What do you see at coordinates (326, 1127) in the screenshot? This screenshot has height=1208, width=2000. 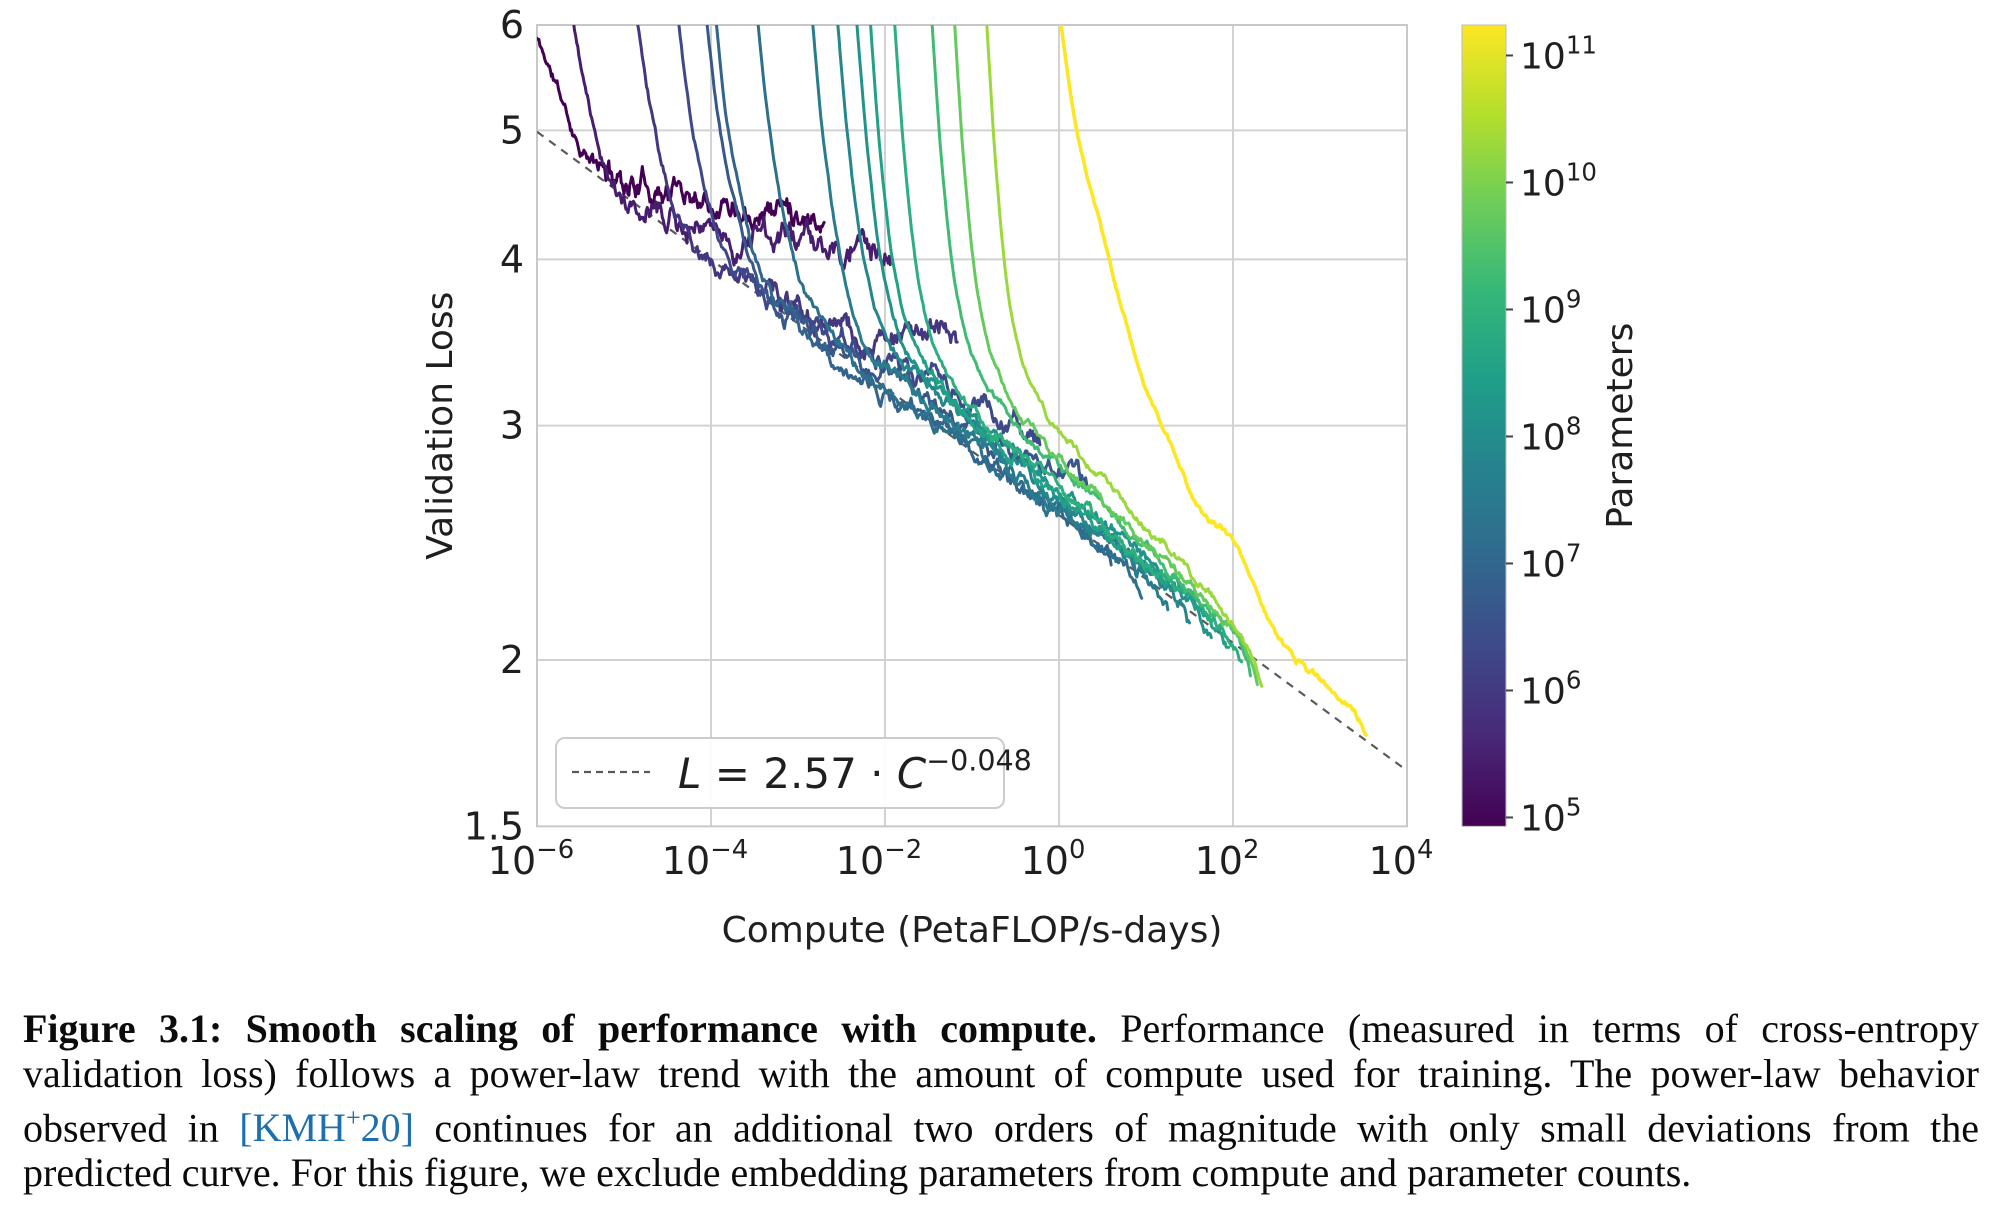 I see `citation-link-kmh20: [KMH+20]` at bounding box center [326, 1127].